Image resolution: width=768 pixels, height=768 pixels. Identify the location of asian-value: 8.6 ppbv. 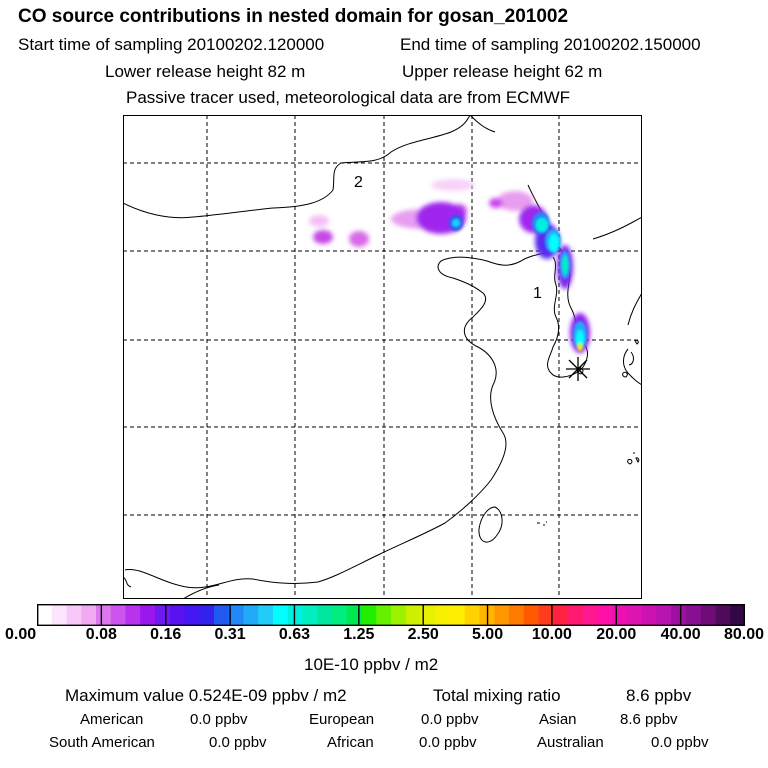
(649, 719).